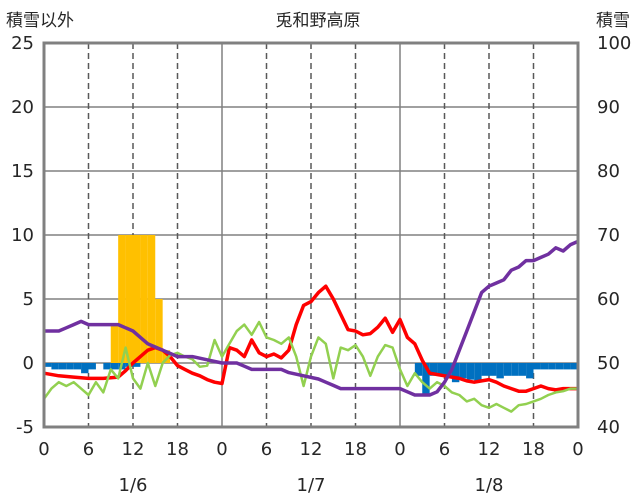  I want to click on x-date-label: 1/8, so click(489, 485).